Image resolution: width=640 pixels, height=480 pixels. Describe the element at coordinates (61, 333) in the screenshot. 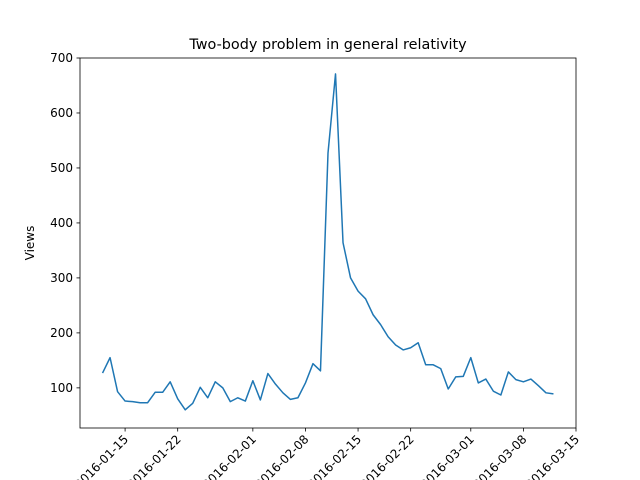

I see `y-tick-label: 200` at that location.